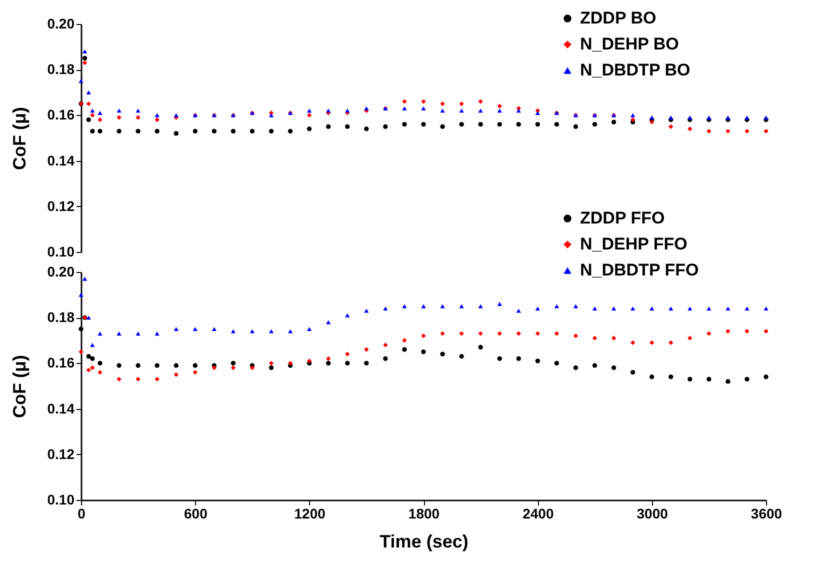 This screenshot has width=820, height=576. I want to click on x-tick-label: 1800, so click(424, 514).